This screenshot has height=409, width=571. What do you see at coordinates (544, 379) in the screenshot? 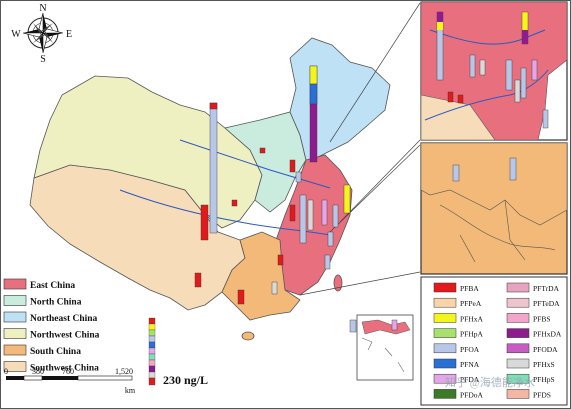
I see `compound-legend-label: PFHpS` at bounding box center [544, 379].